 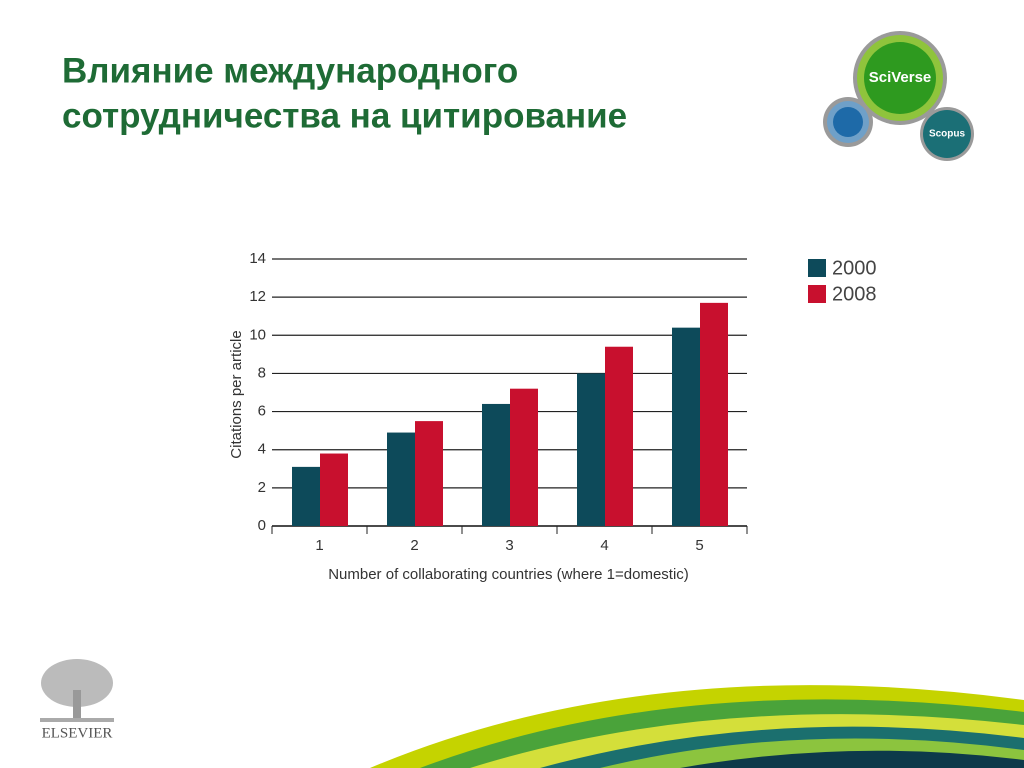 What do you see at coordinates (900, 77) in the screenshot?
I see `logo-text: SciVerse` at bounding box center [900, 77].